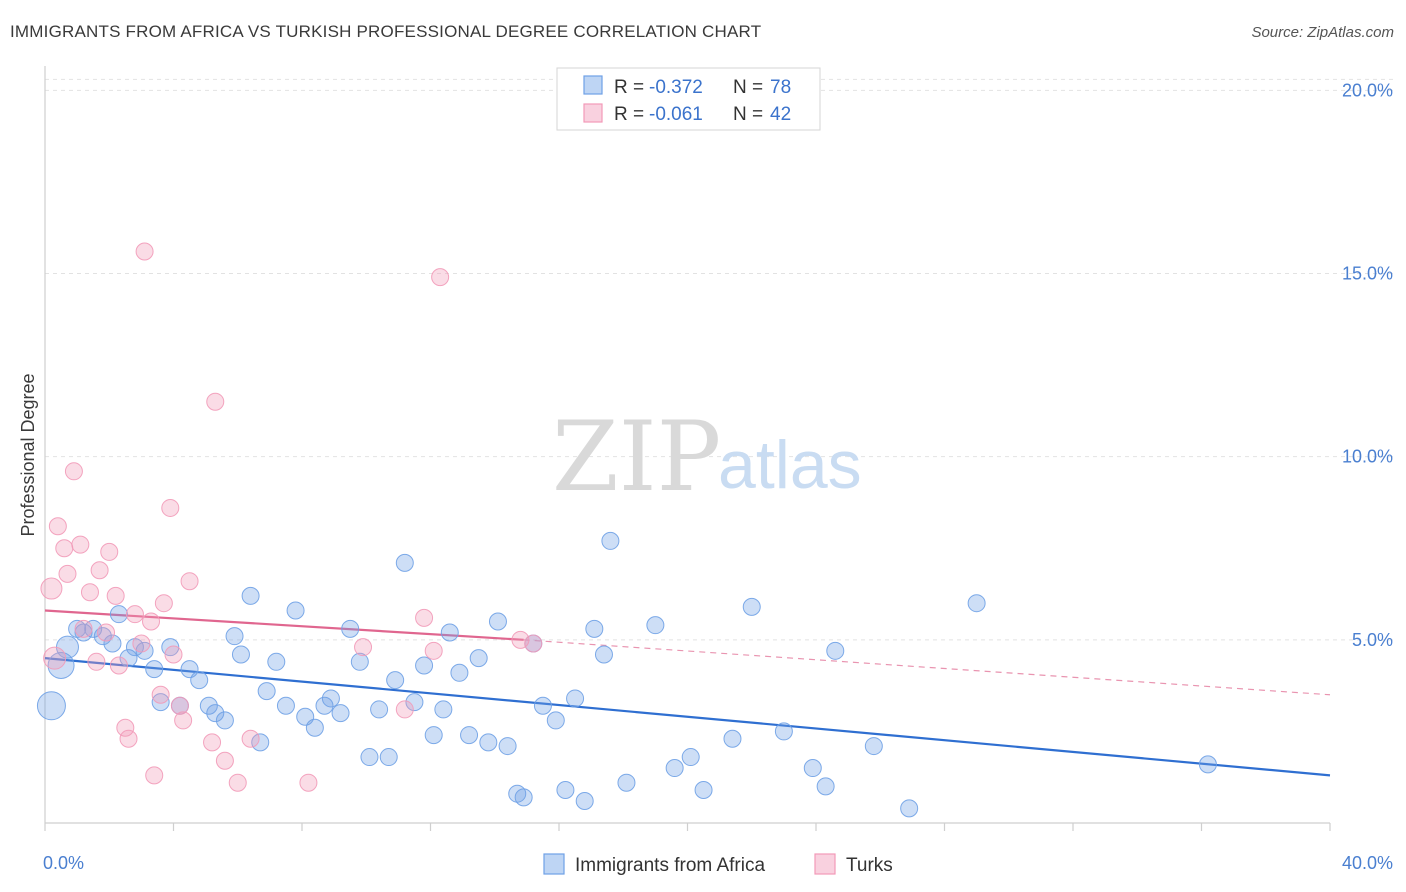 The height and width of the screenshot is (892, 1406). Describe the element at coordinates (790, 465) in the screenshot. I see `watermark-atlas: atlas` at that location.